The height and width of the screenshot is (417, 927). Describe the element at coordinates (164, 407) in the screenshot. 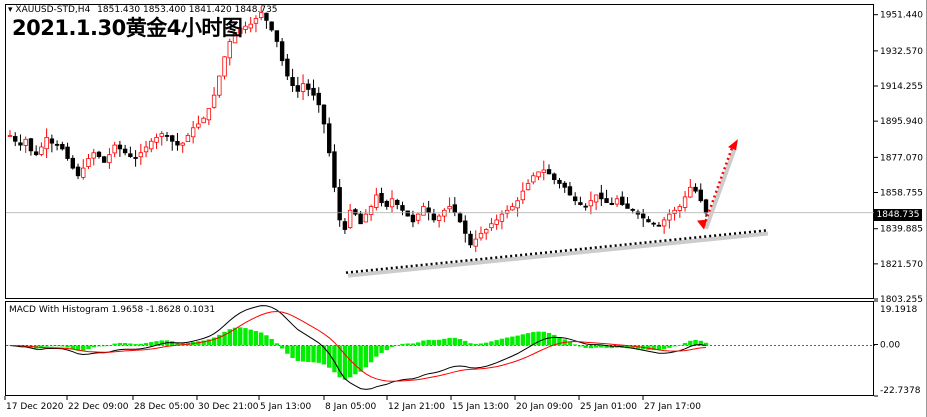

I see `x-tick-label: 28 Dec 05:00` at that location.